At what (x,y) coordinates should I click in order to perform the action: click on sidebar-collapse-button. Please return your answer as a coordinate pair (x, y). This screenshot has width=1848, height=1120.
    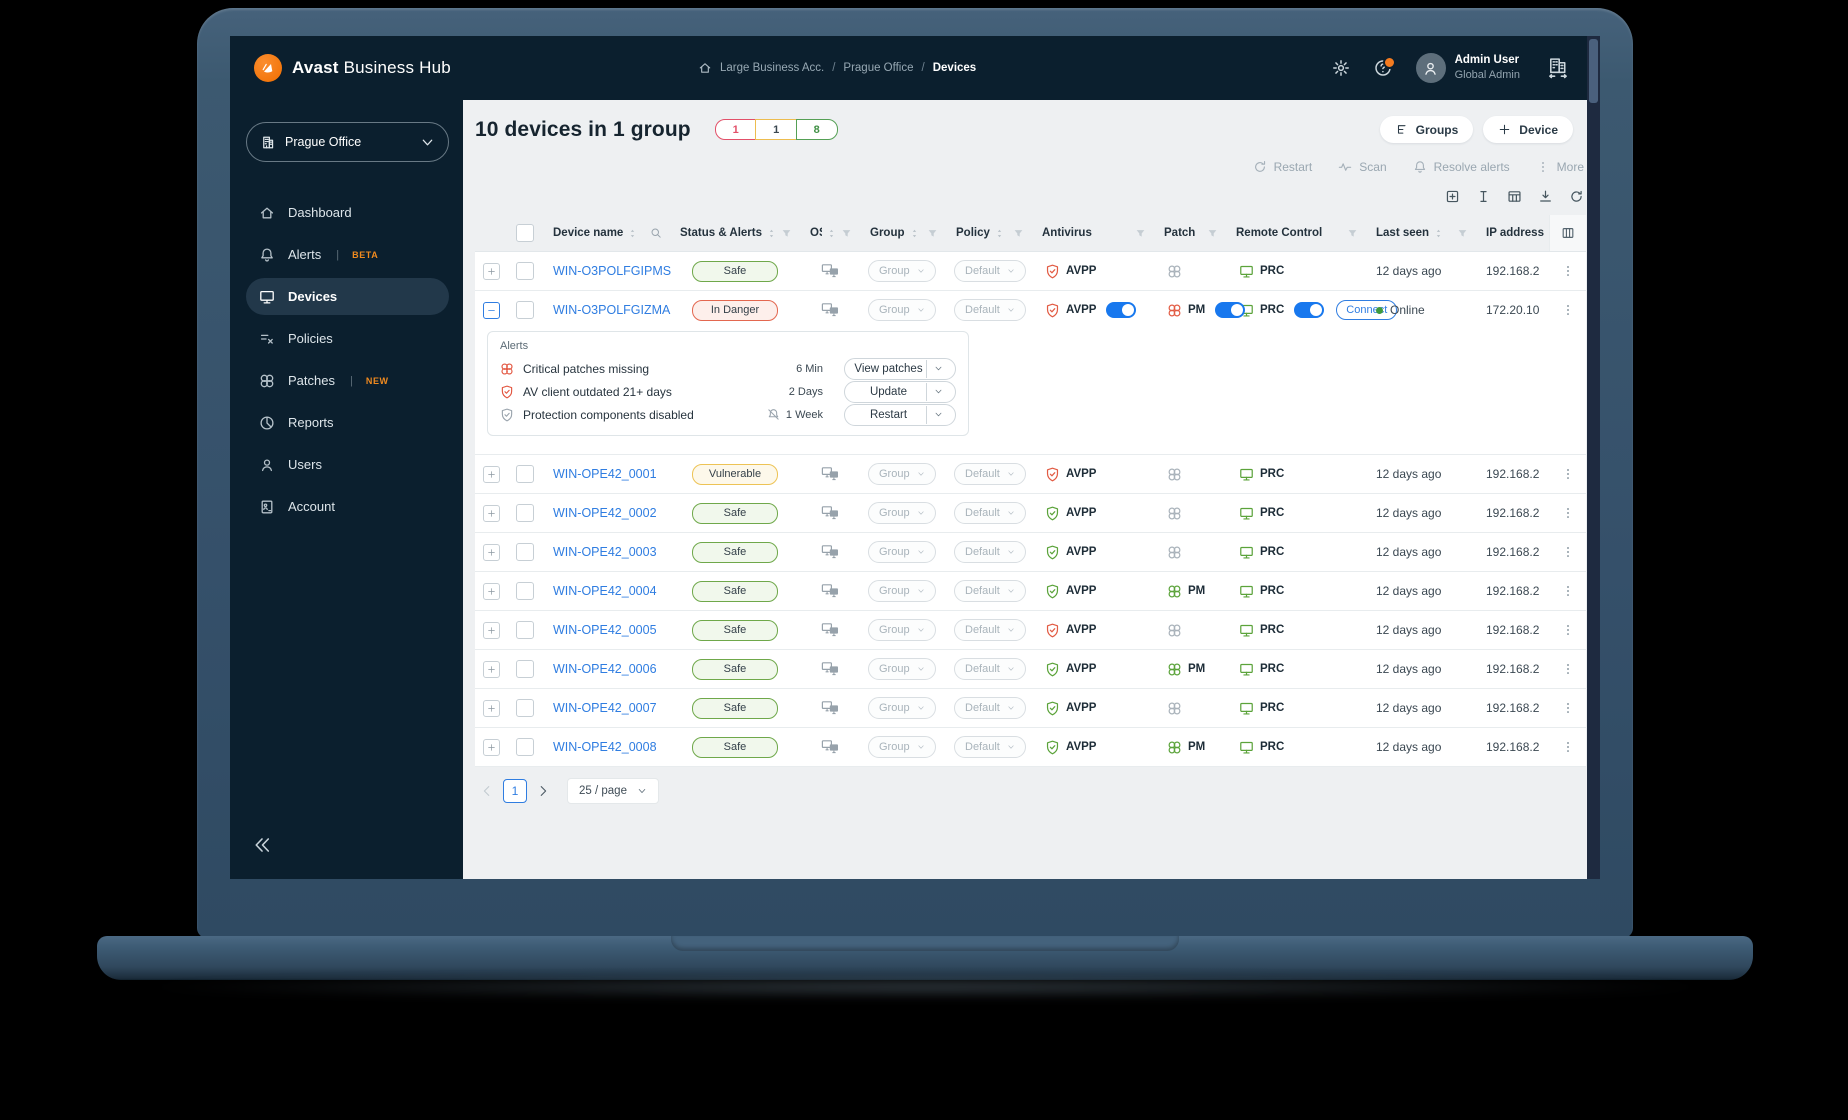
    Looking at the image, I should click on (262, 845).